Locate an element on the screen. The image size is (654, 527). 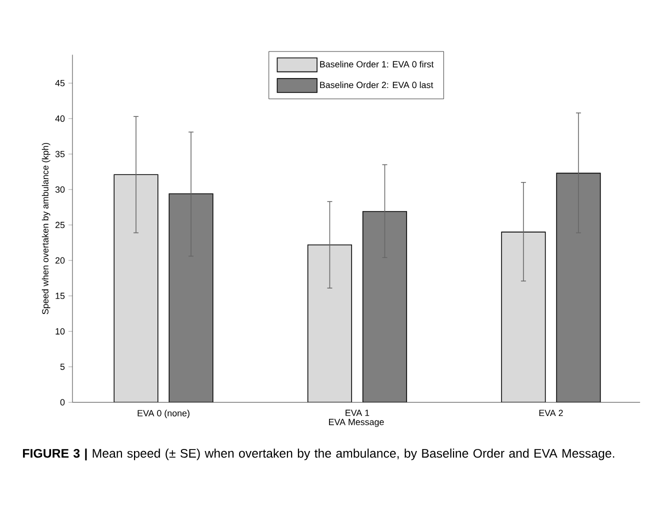
y-tick-label: 45 is located at coordinates (60, 83).